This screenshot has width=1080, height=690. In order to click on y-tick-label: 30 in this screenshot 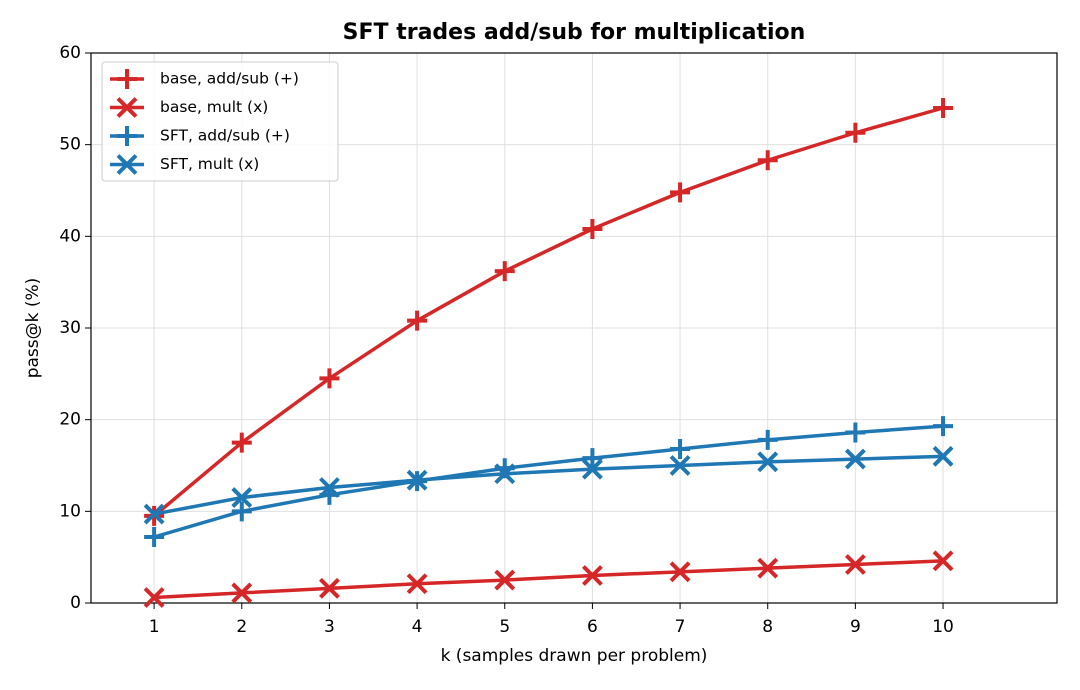, I will do `click(70, 328)`.